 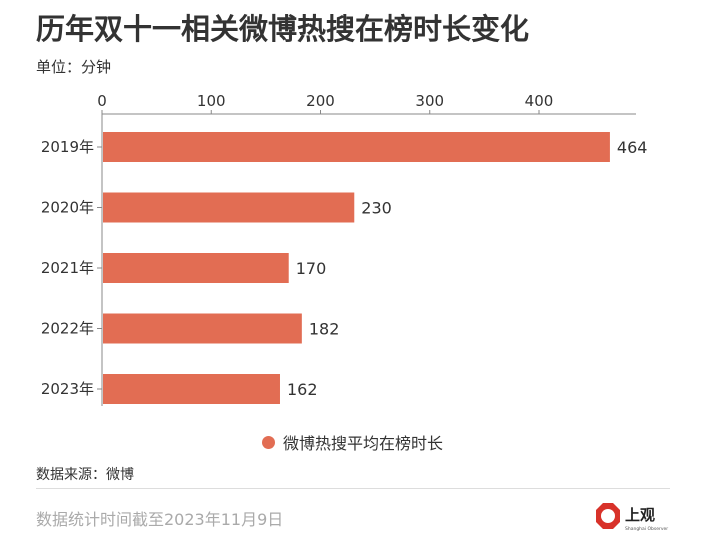 What do you see at coordinates (67, 329) in the screenshot?
I see `y-tick-label: 2022年` at bounding box center [67, 329].